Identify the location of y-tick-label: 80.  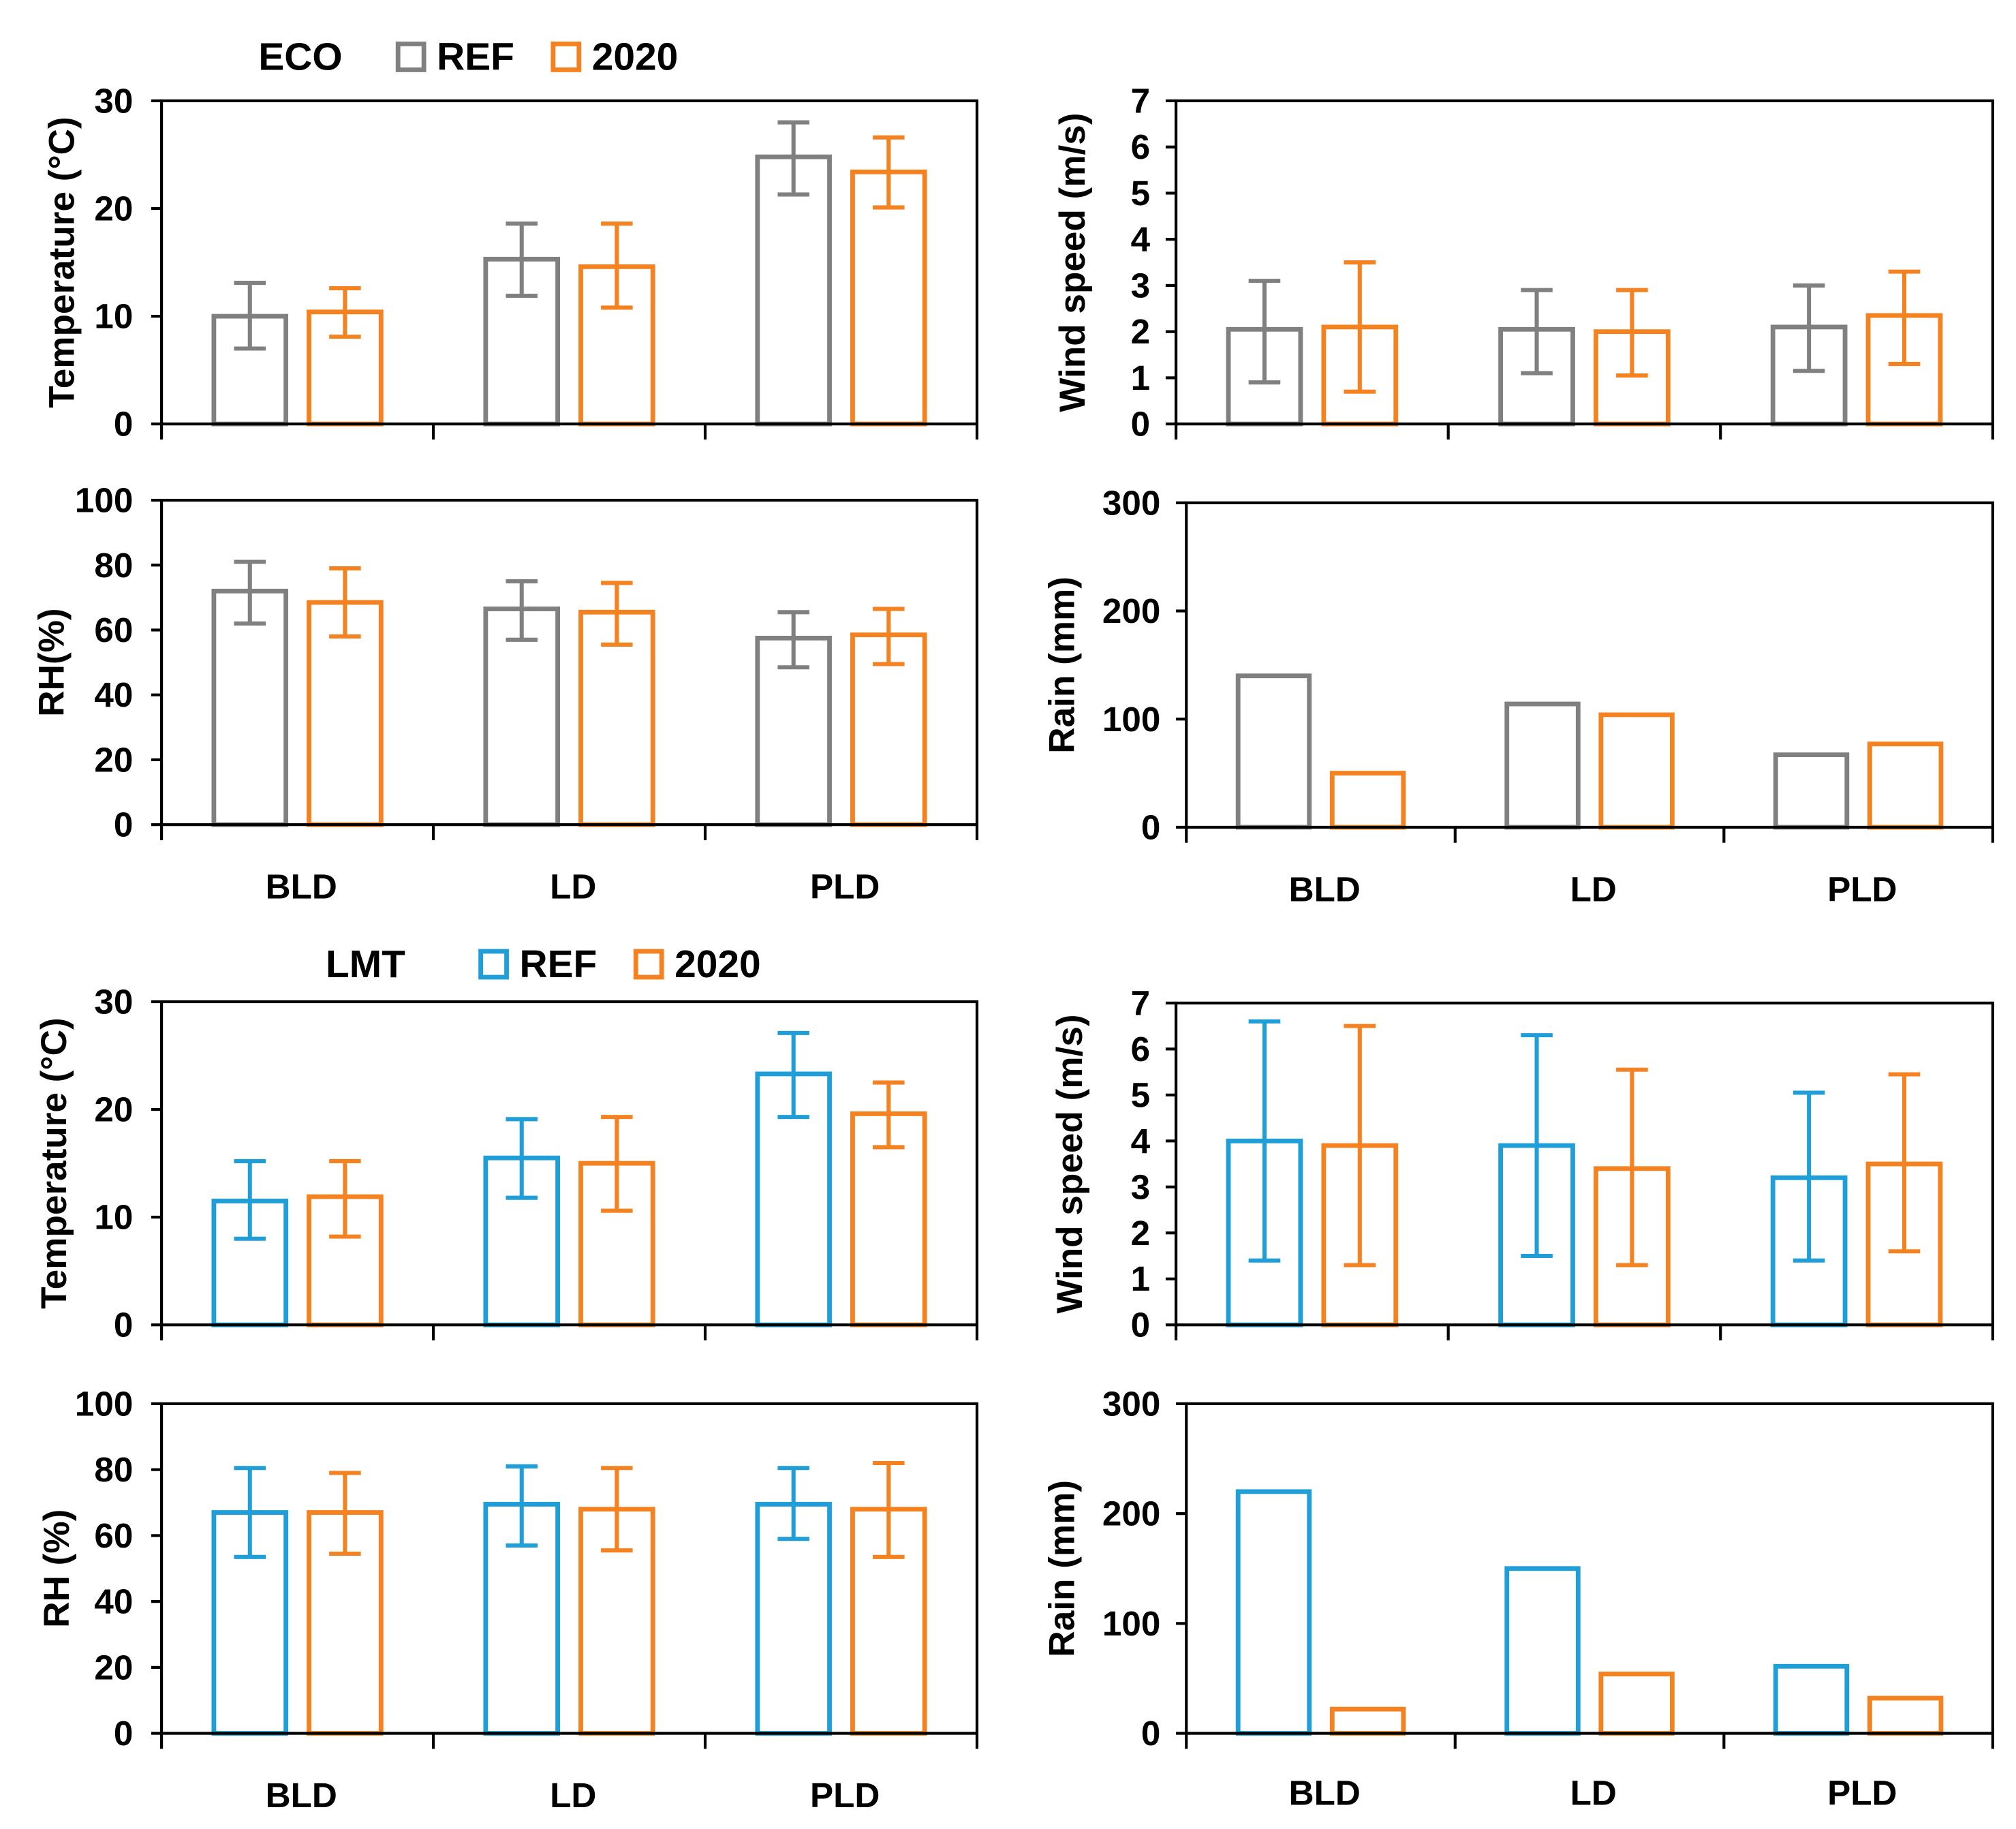
(113, 565).